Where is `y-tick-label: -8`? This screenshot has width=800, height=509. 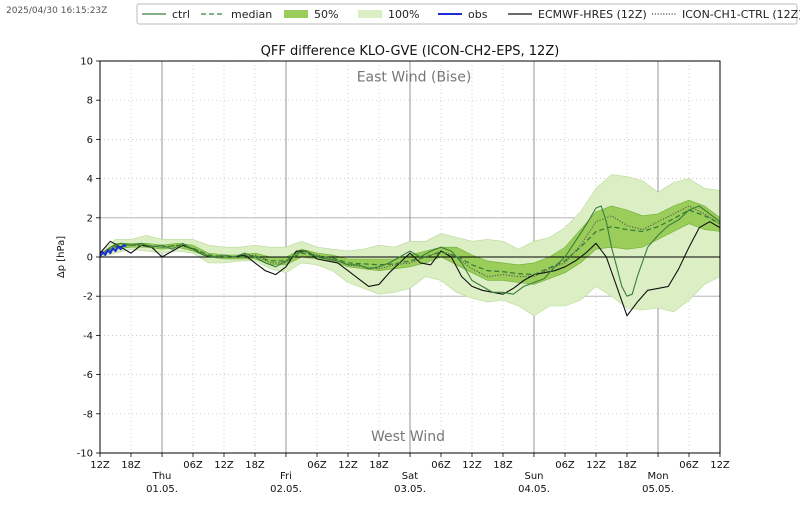
y-tick-label: -8 is located at coordinates (88, 414).